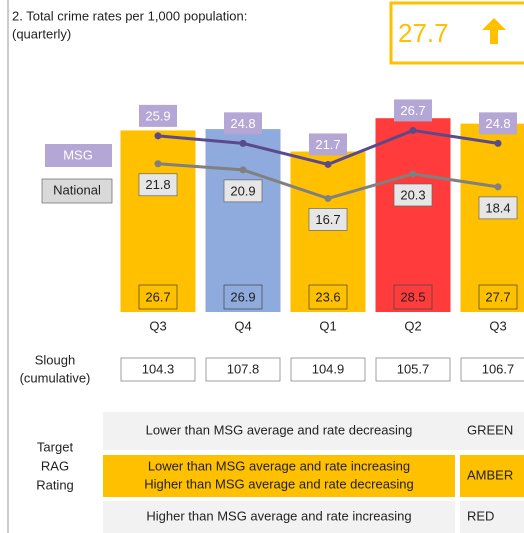 This screenshot has width=524, height=533. I want to click on bar-label: 23.6, so click(327, 296).